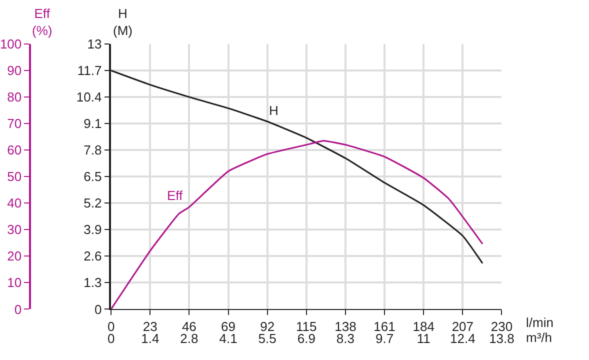 The height and width of the screenshot is (360, 589). Describe the element at coordinates (14, 150) in the screenshot. I see `y-tick-label: 60` at that location.